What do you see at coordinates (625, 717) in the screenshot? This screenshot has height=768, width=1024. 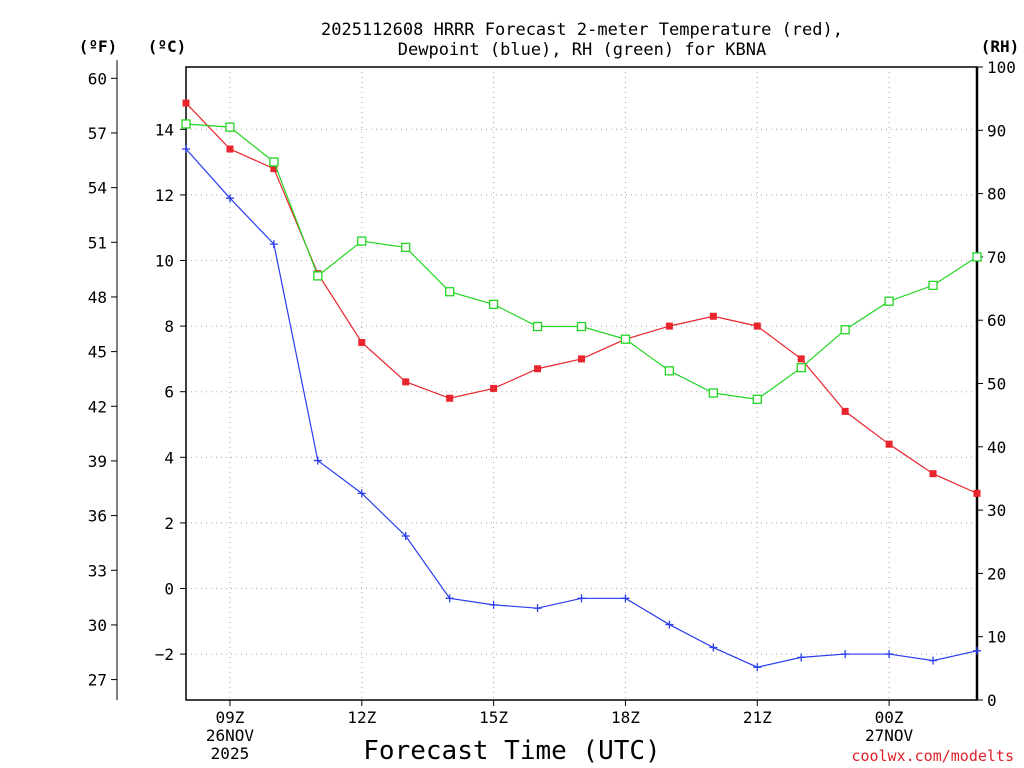 I see `x-tick-label: 18Z` at bounding box center [625, 717].